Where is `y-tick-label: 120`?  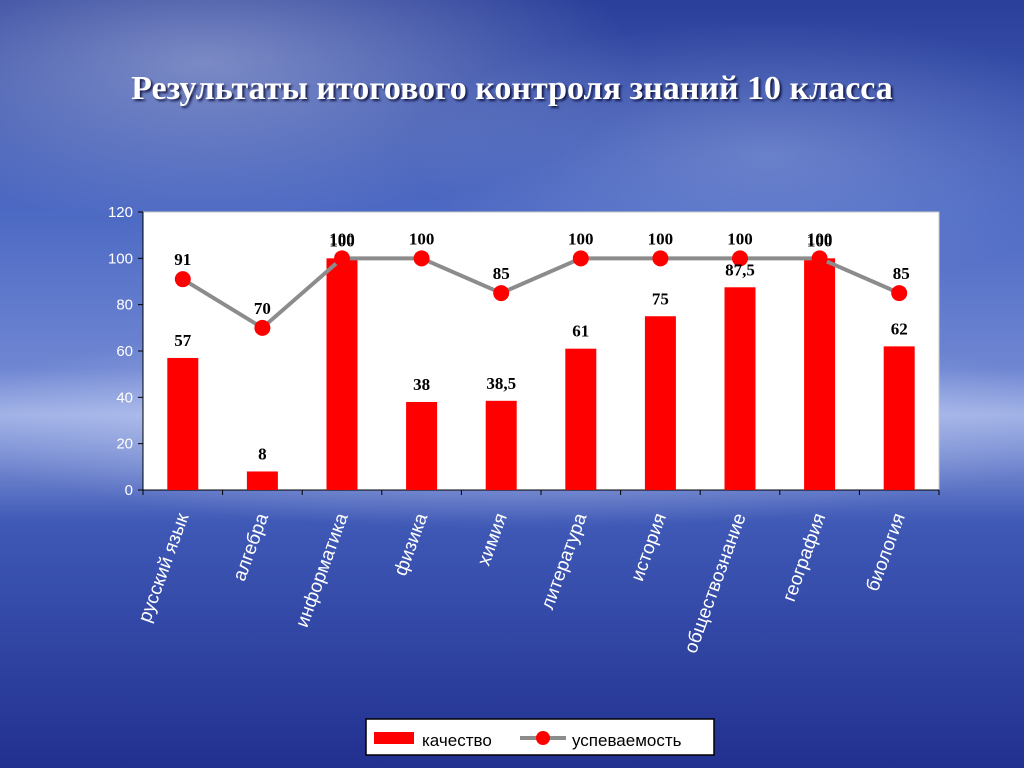 y-tick-label: 120 is located at coordinates (120, 212).